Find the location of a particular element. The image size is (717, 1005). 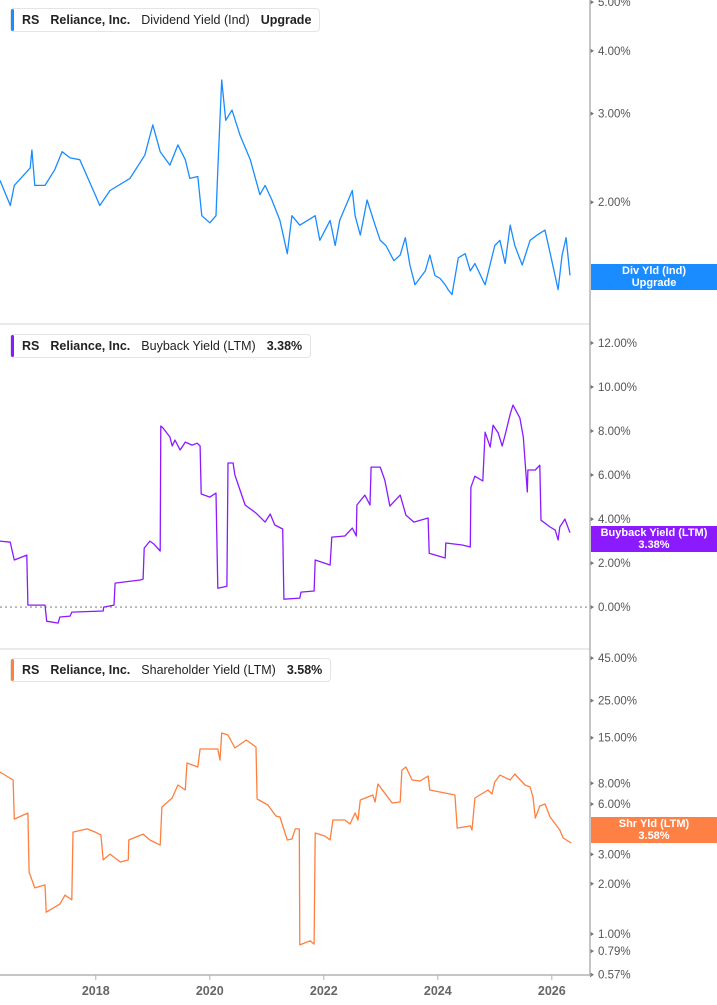

y-tick-label: 0.00% is located at coordinates (614, 608).